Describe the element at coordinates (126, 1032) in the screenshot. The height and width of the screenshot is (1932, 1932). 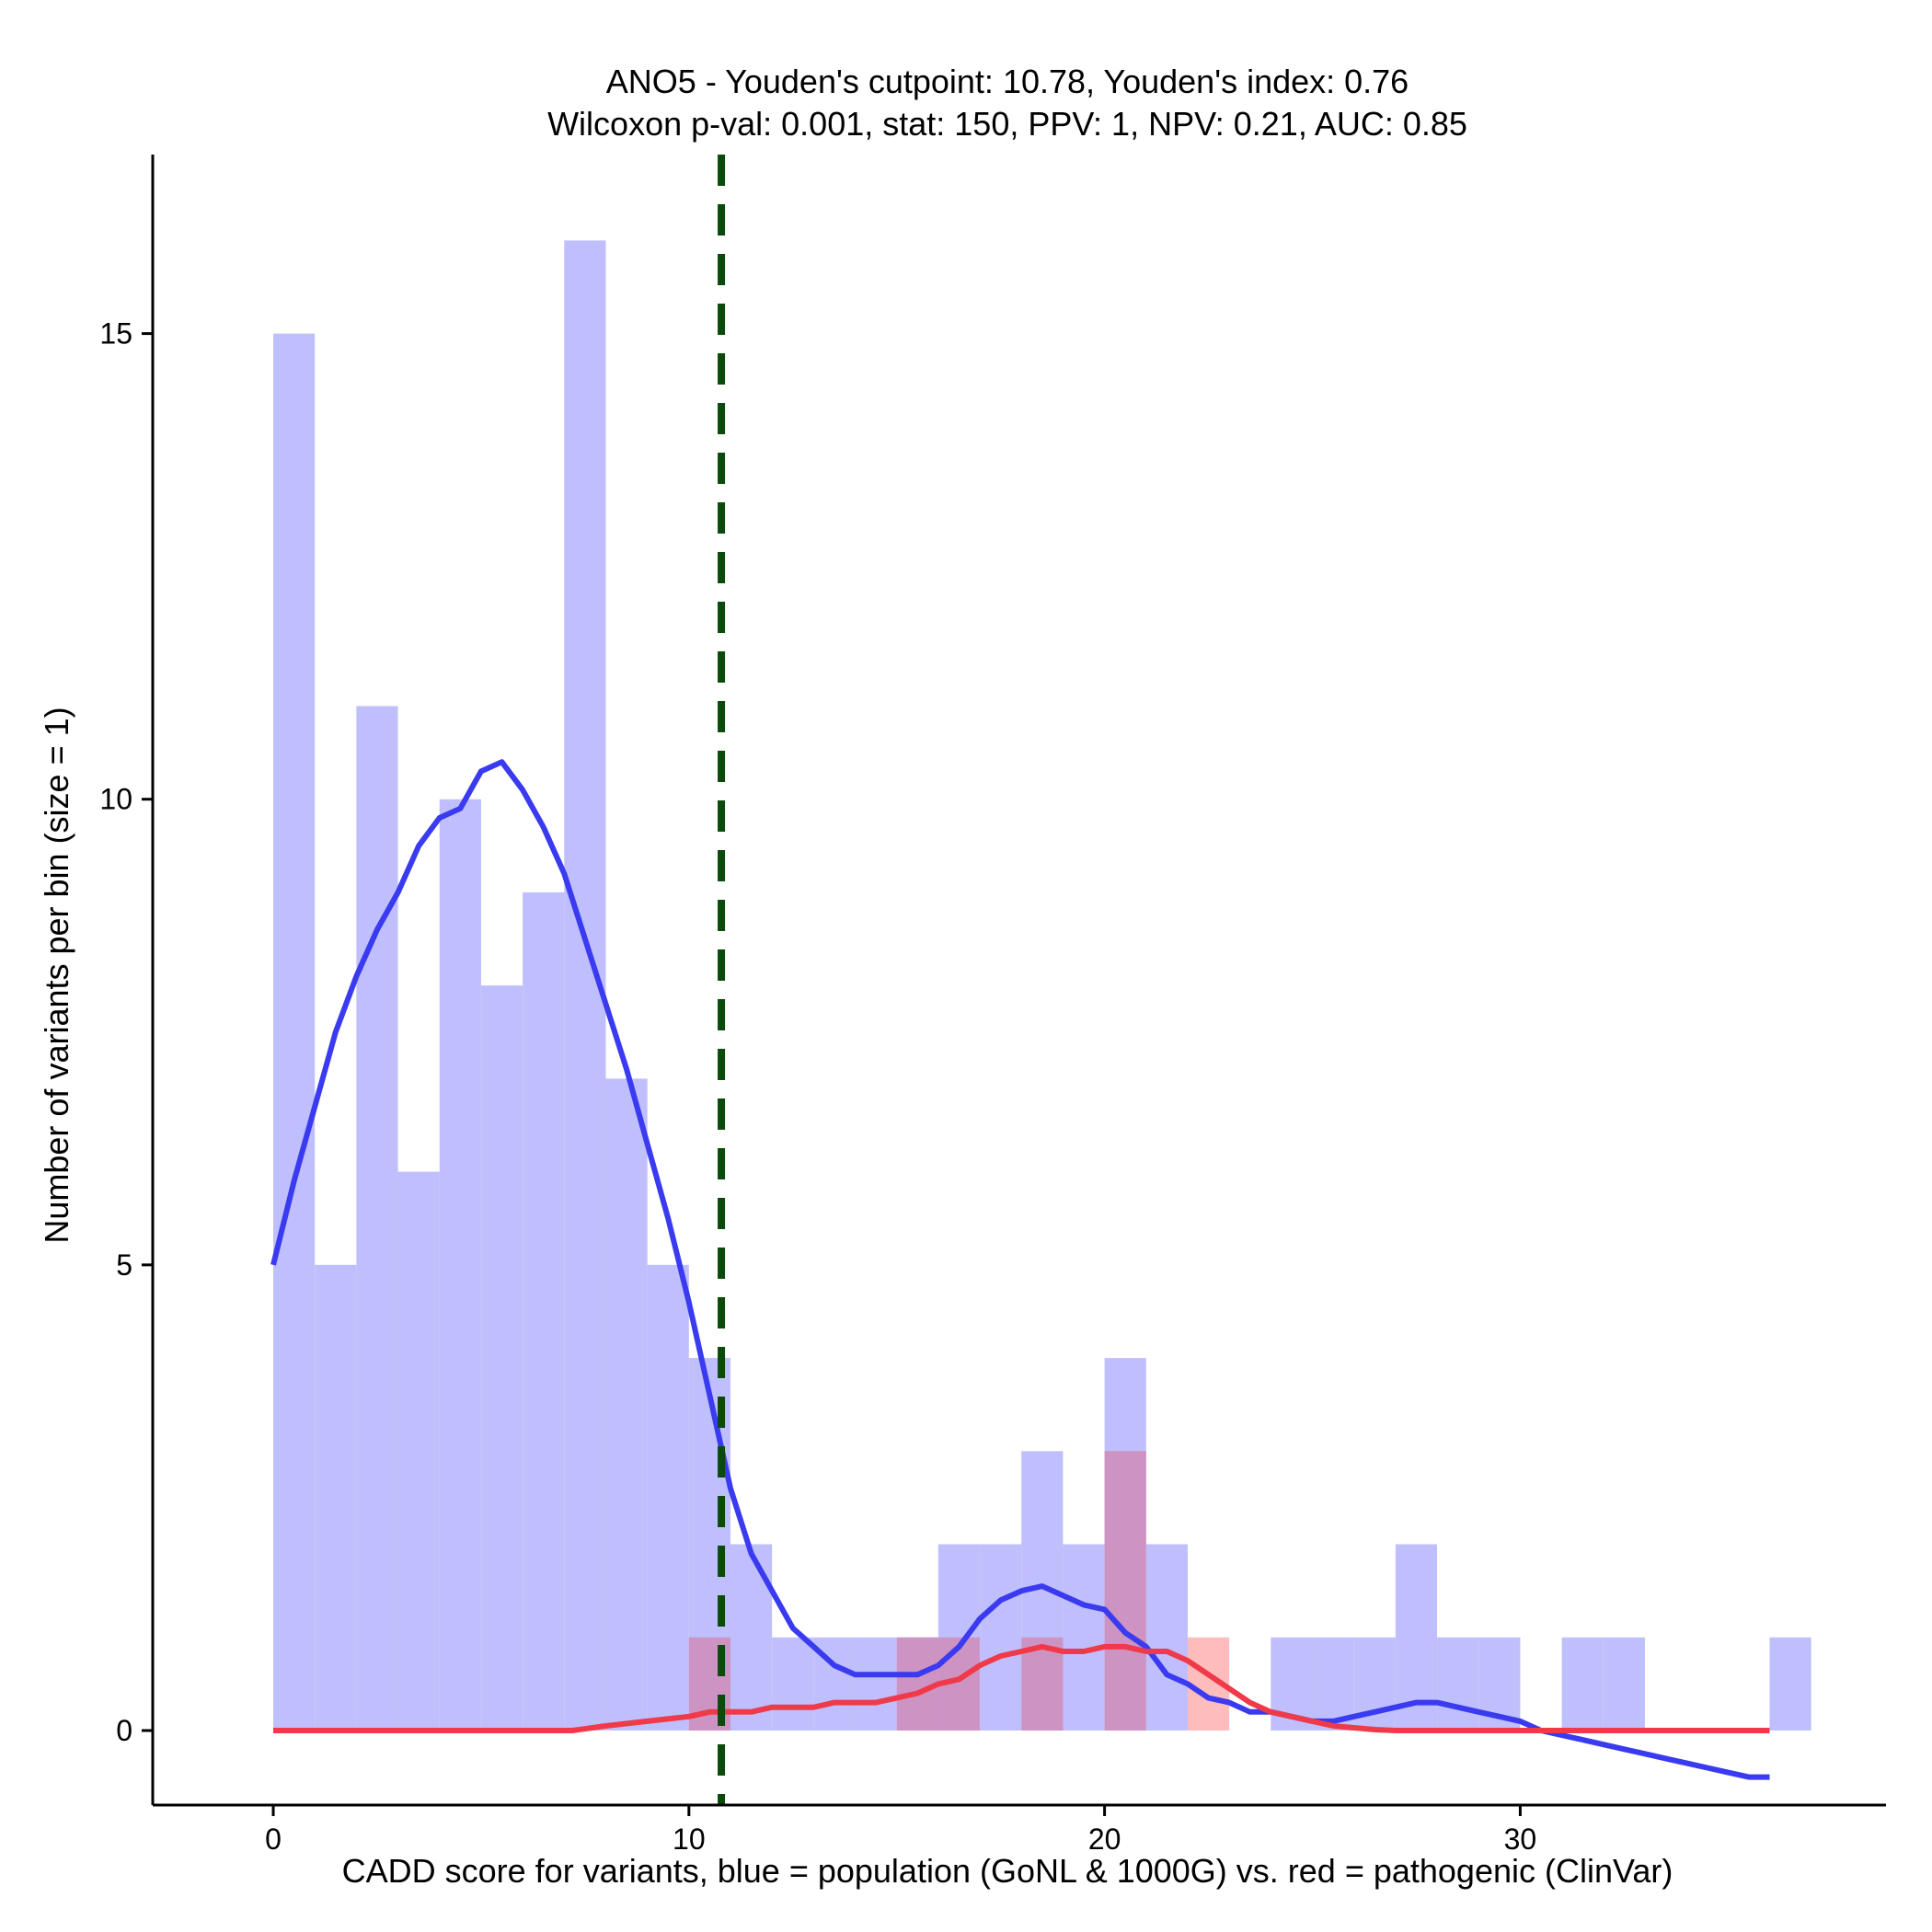
I see `y-axis-ticks: 0 5 10 15` at that location.